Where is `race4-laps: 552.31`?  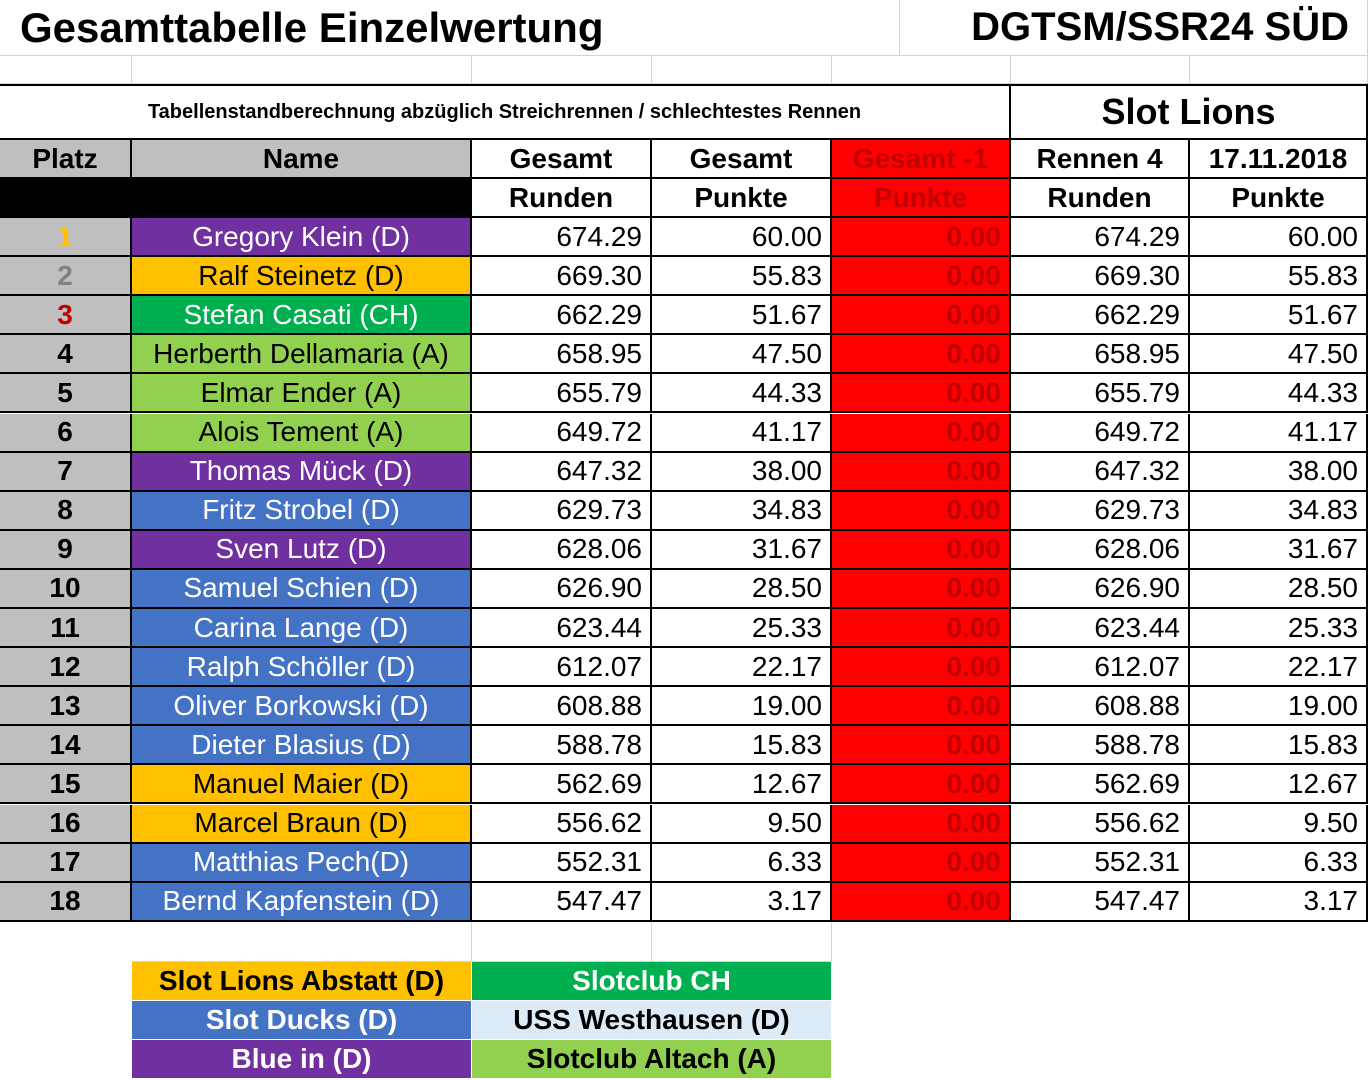 race4-laps: 552.31 is located at coordinates (1100, 863).